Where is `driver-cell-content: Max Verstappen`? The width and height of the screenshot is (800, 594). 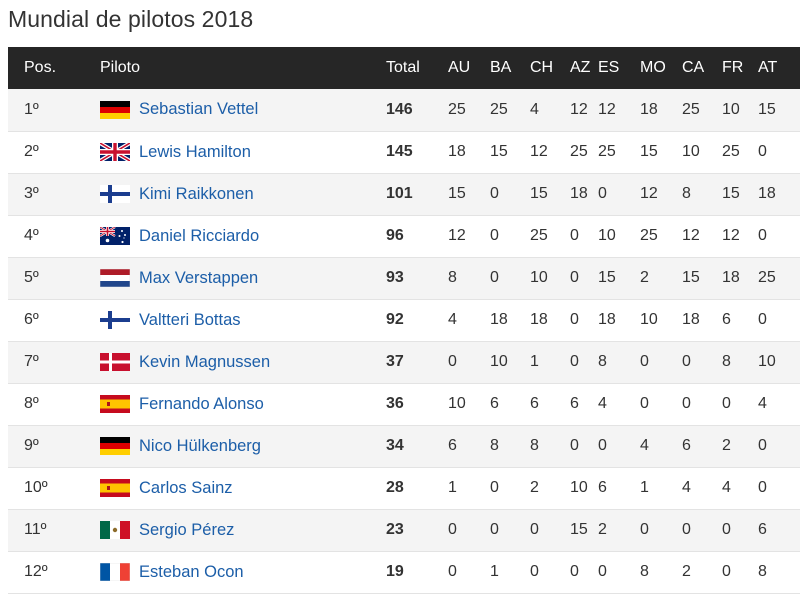 driver-cell-content: Max Verstappen is located at coordinates (243, 278).